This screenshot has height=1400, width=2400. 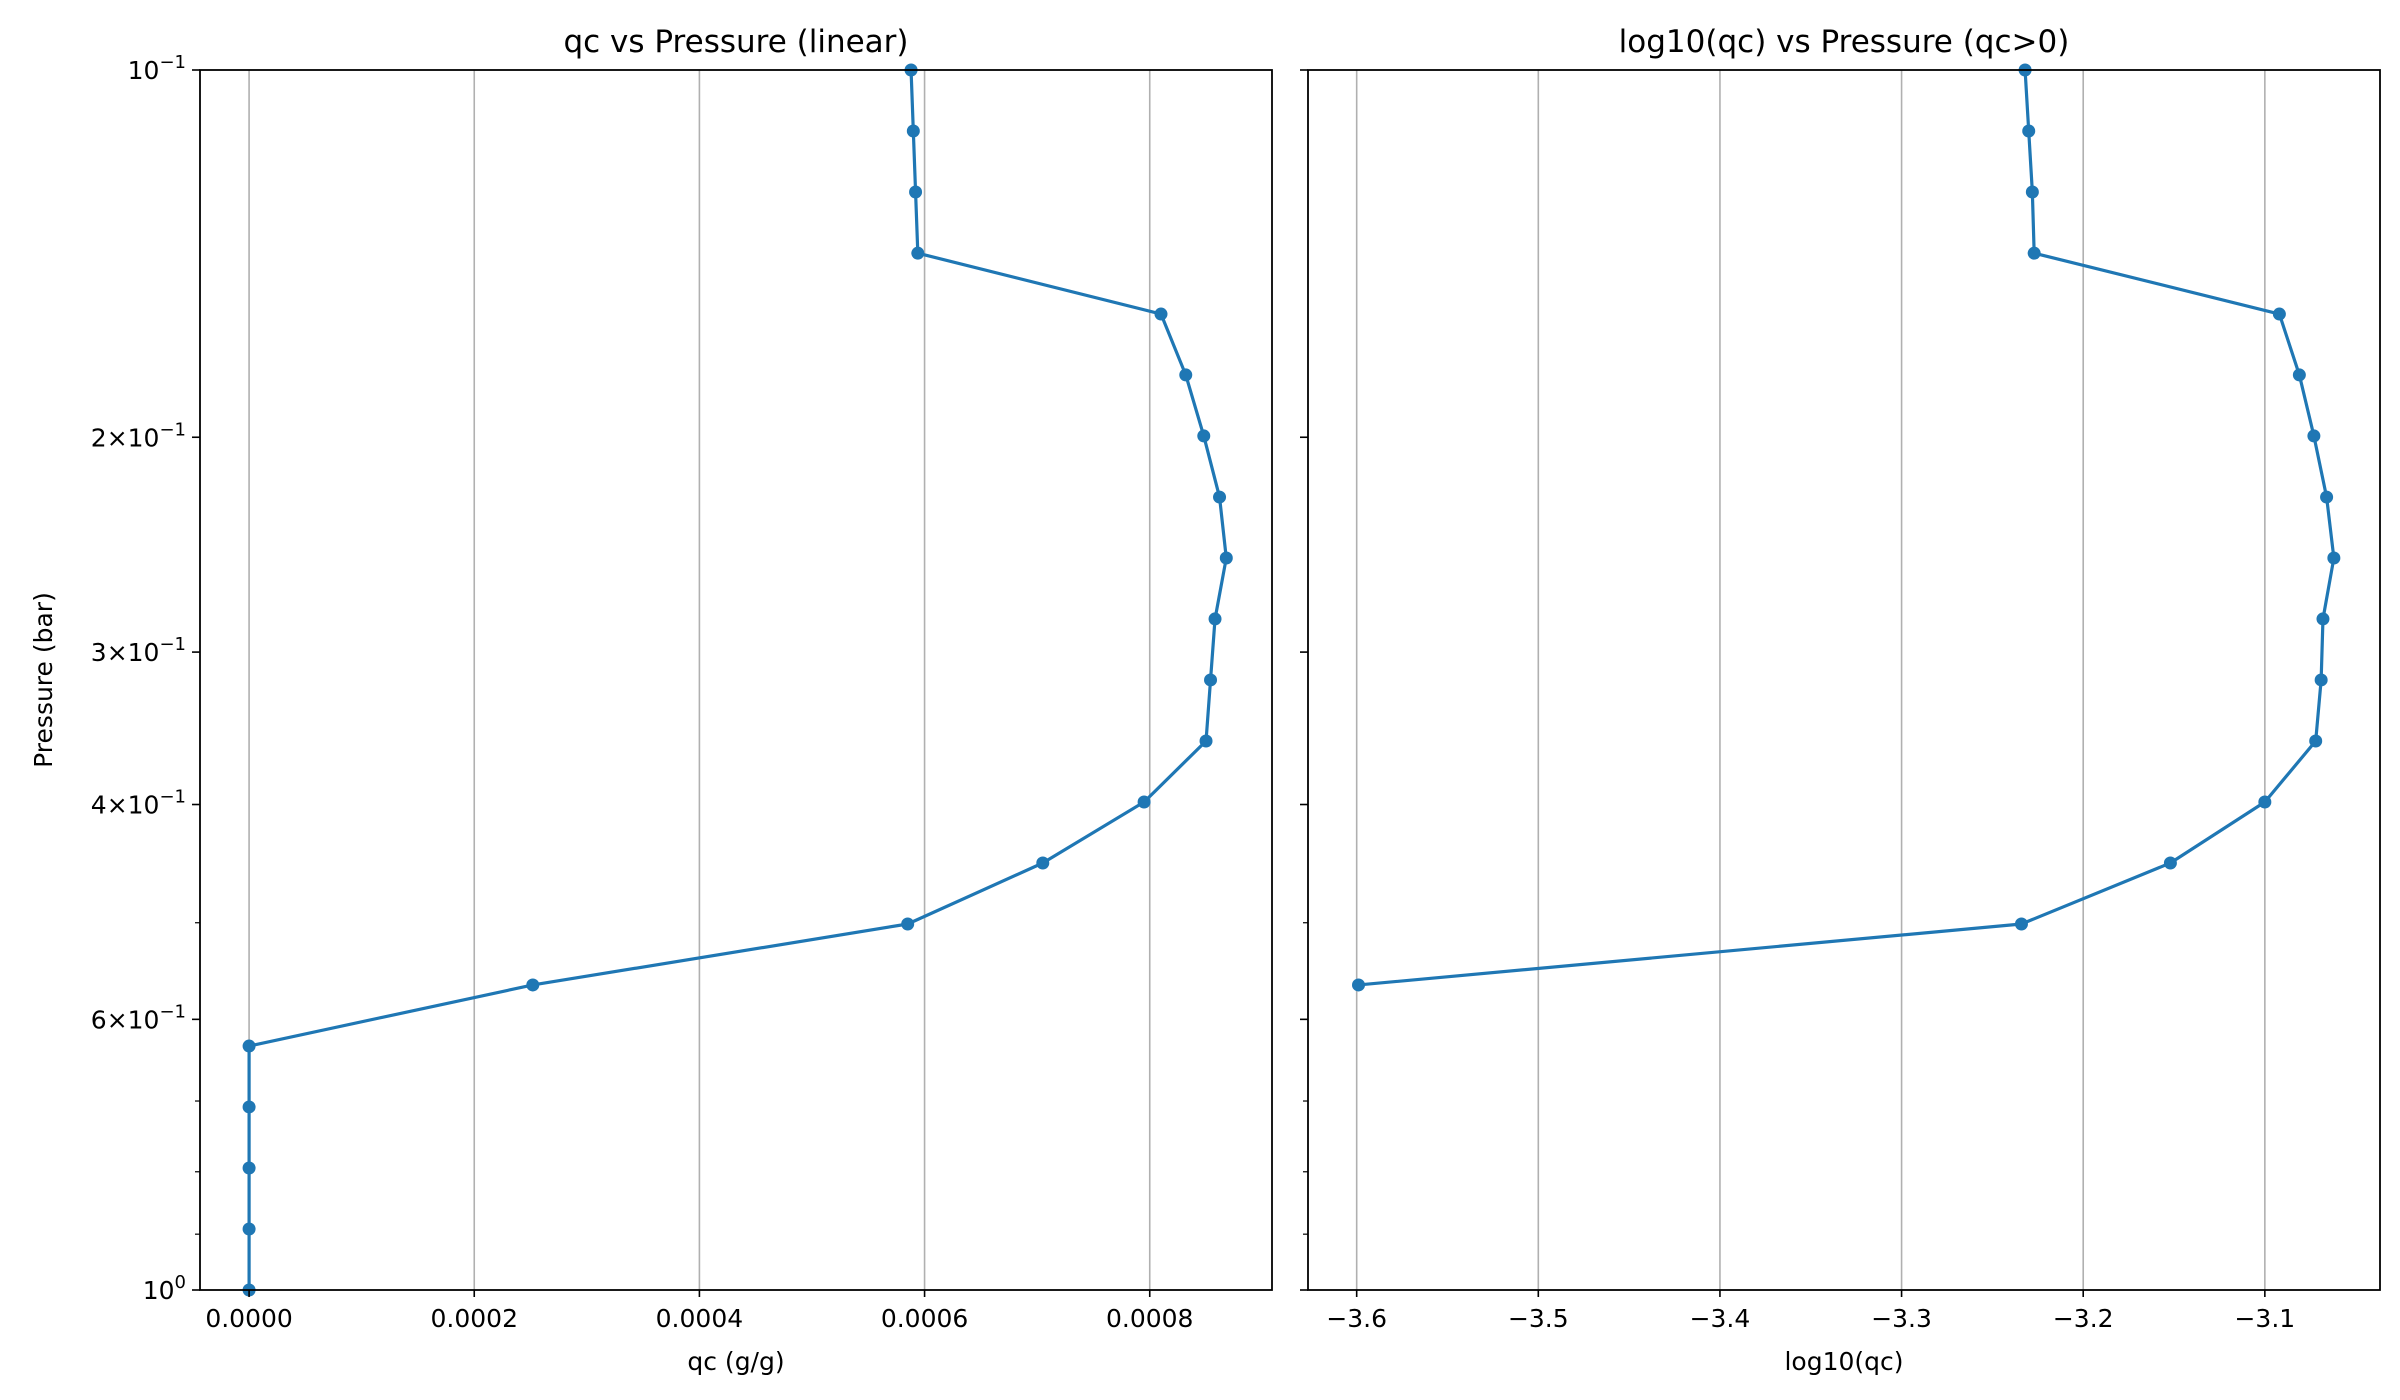 I want to click on left-x-axis-label: qc (g/g), so click(x=735, y=1361).